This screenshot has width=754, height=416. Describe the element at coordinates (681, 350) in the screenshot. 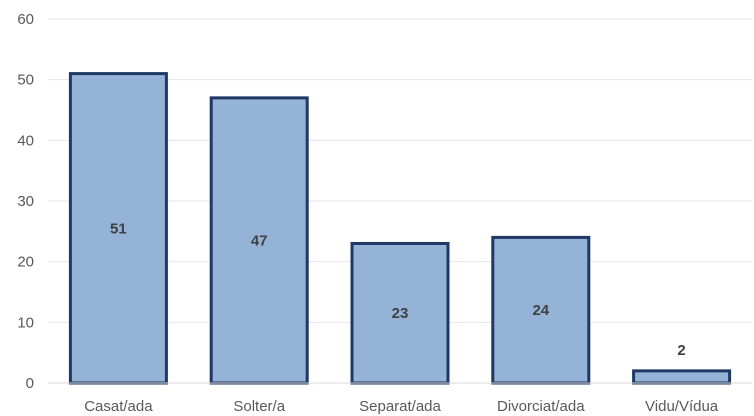

I see `data-label: 2` at that location.